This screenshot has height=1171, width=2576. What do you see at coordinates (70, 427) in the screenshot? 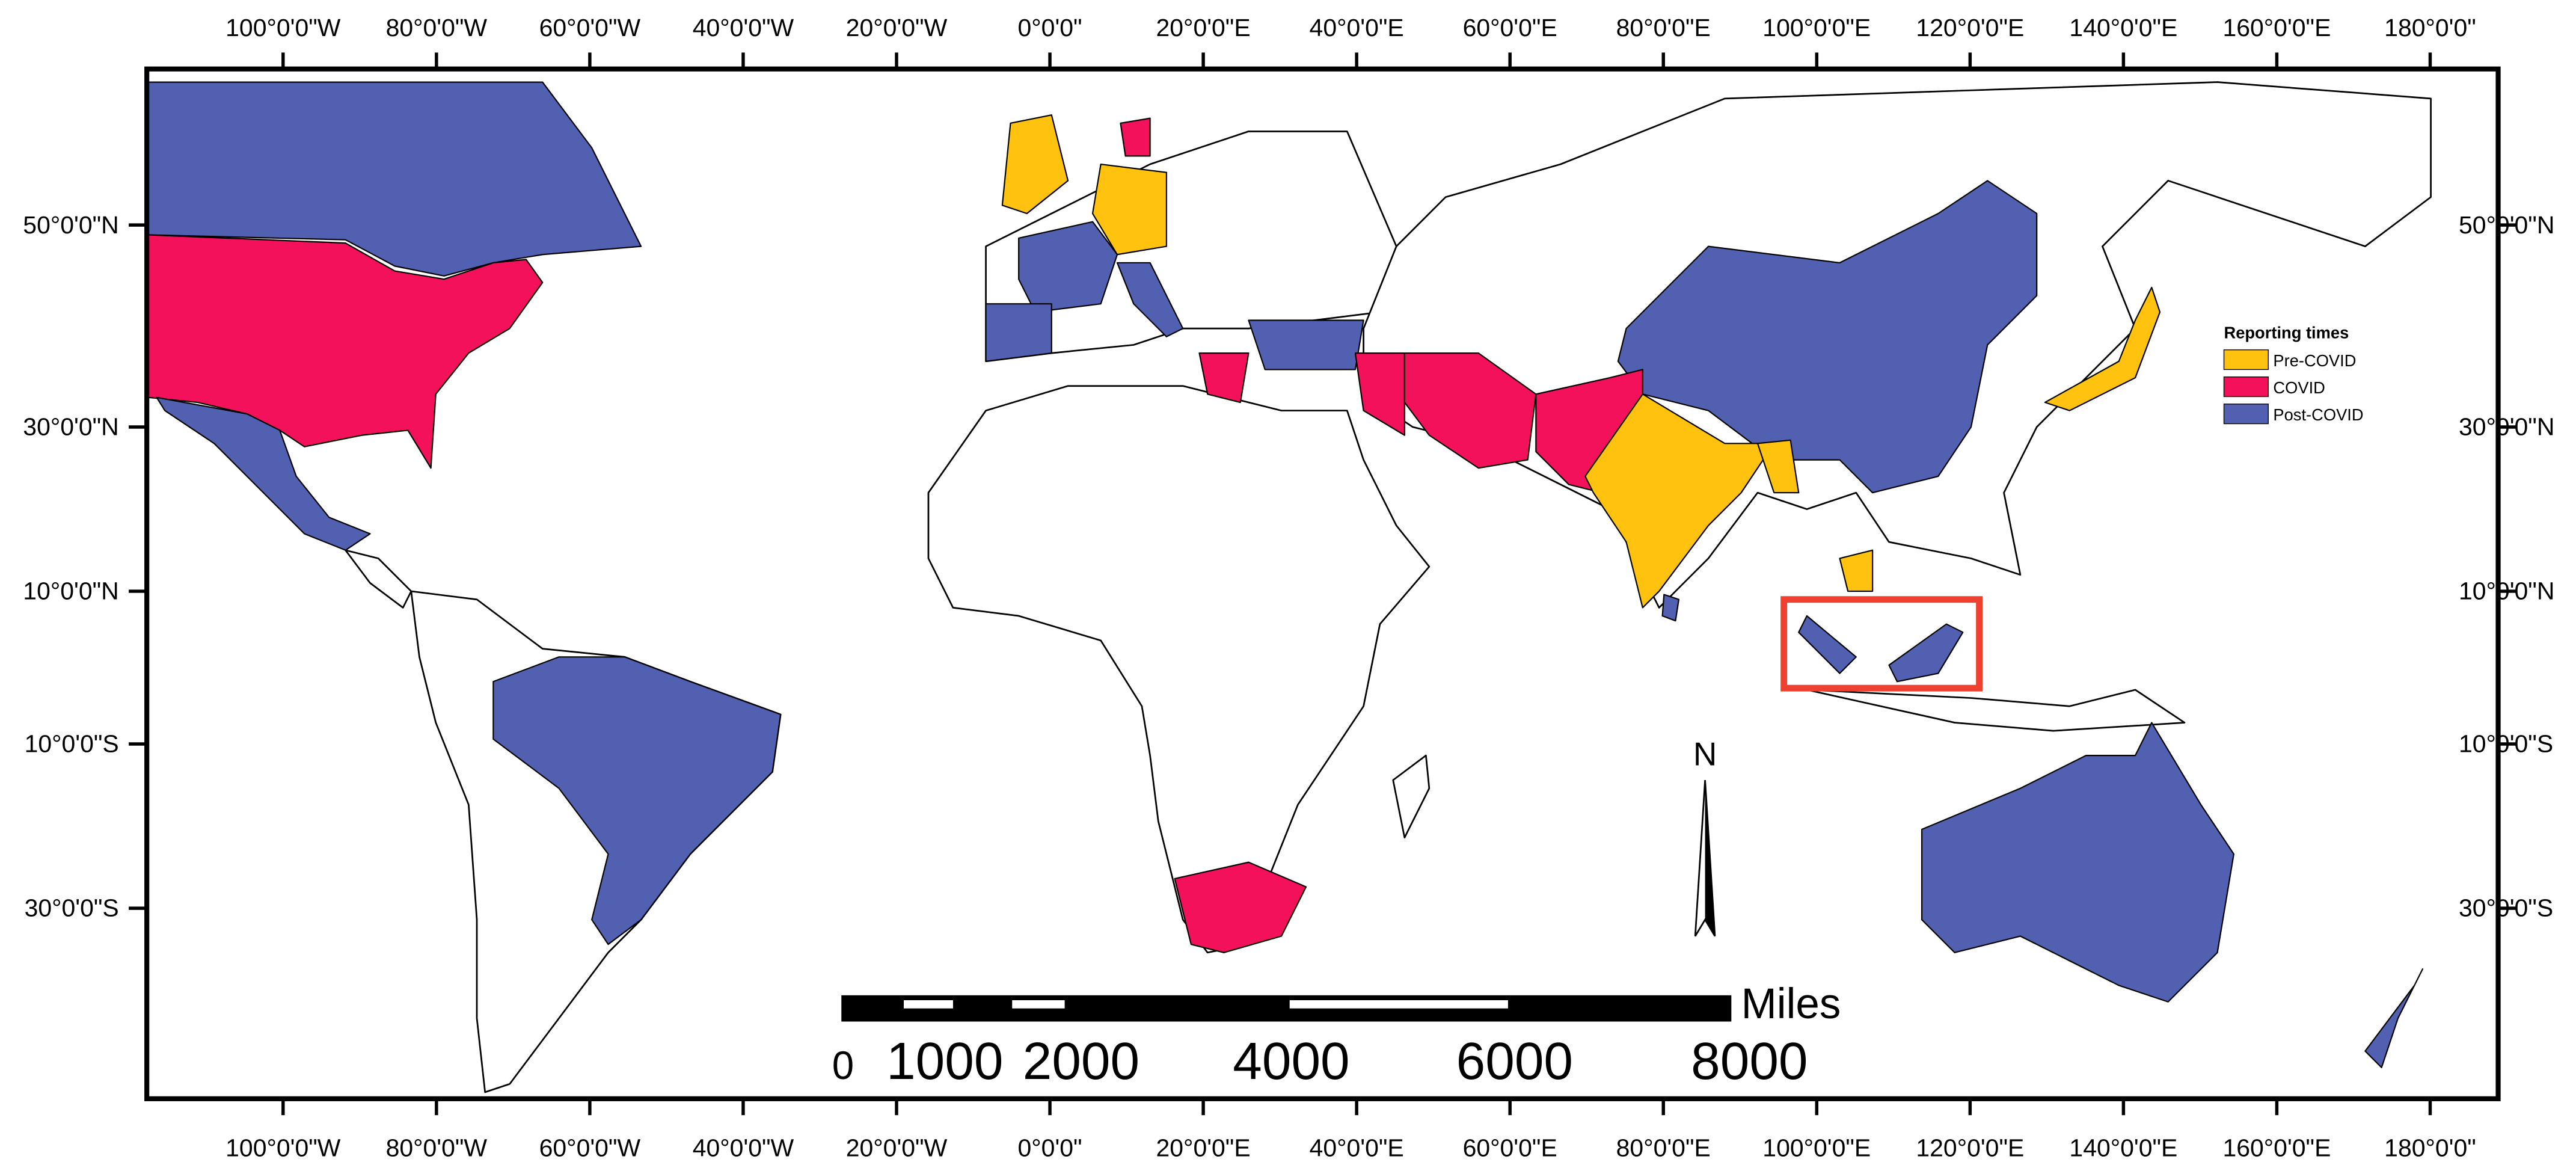
I see `latitude-label: 30°0'0"N` at bounding box center [70, 427].